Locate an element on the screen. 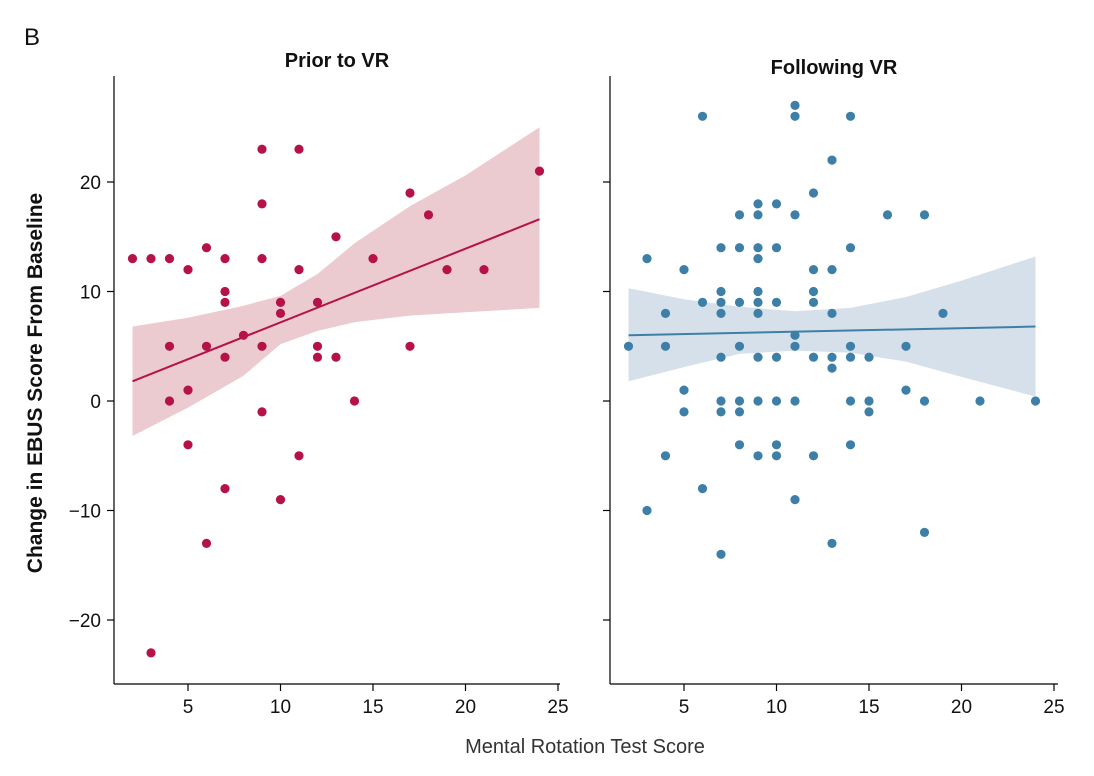  x-tick-label: 5 is located at coordinates (188, 707).